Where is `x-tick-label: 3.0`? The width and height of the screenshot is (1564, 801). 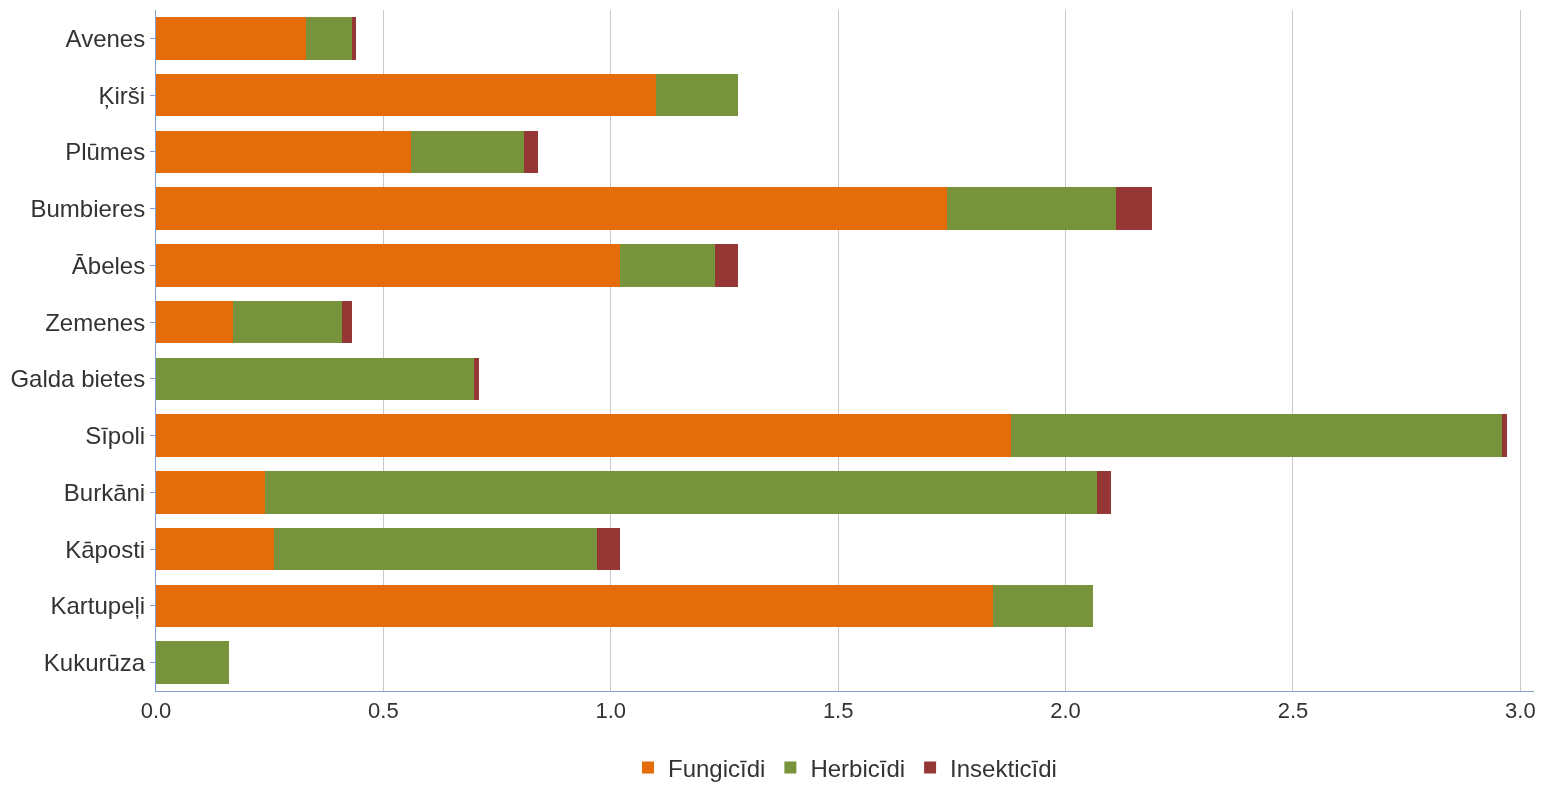
x-tick-label: 3.0 is located at coordinates (1520, 711).